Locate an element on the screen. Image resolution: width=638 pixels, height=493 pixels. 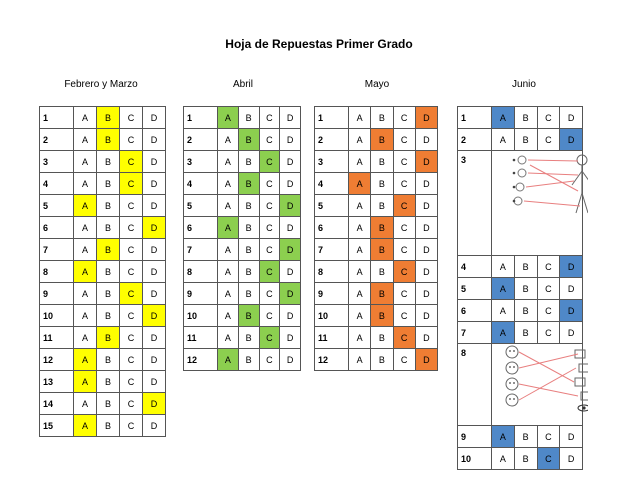
answer-row-3: 3 is located at coordinates (522, 203).